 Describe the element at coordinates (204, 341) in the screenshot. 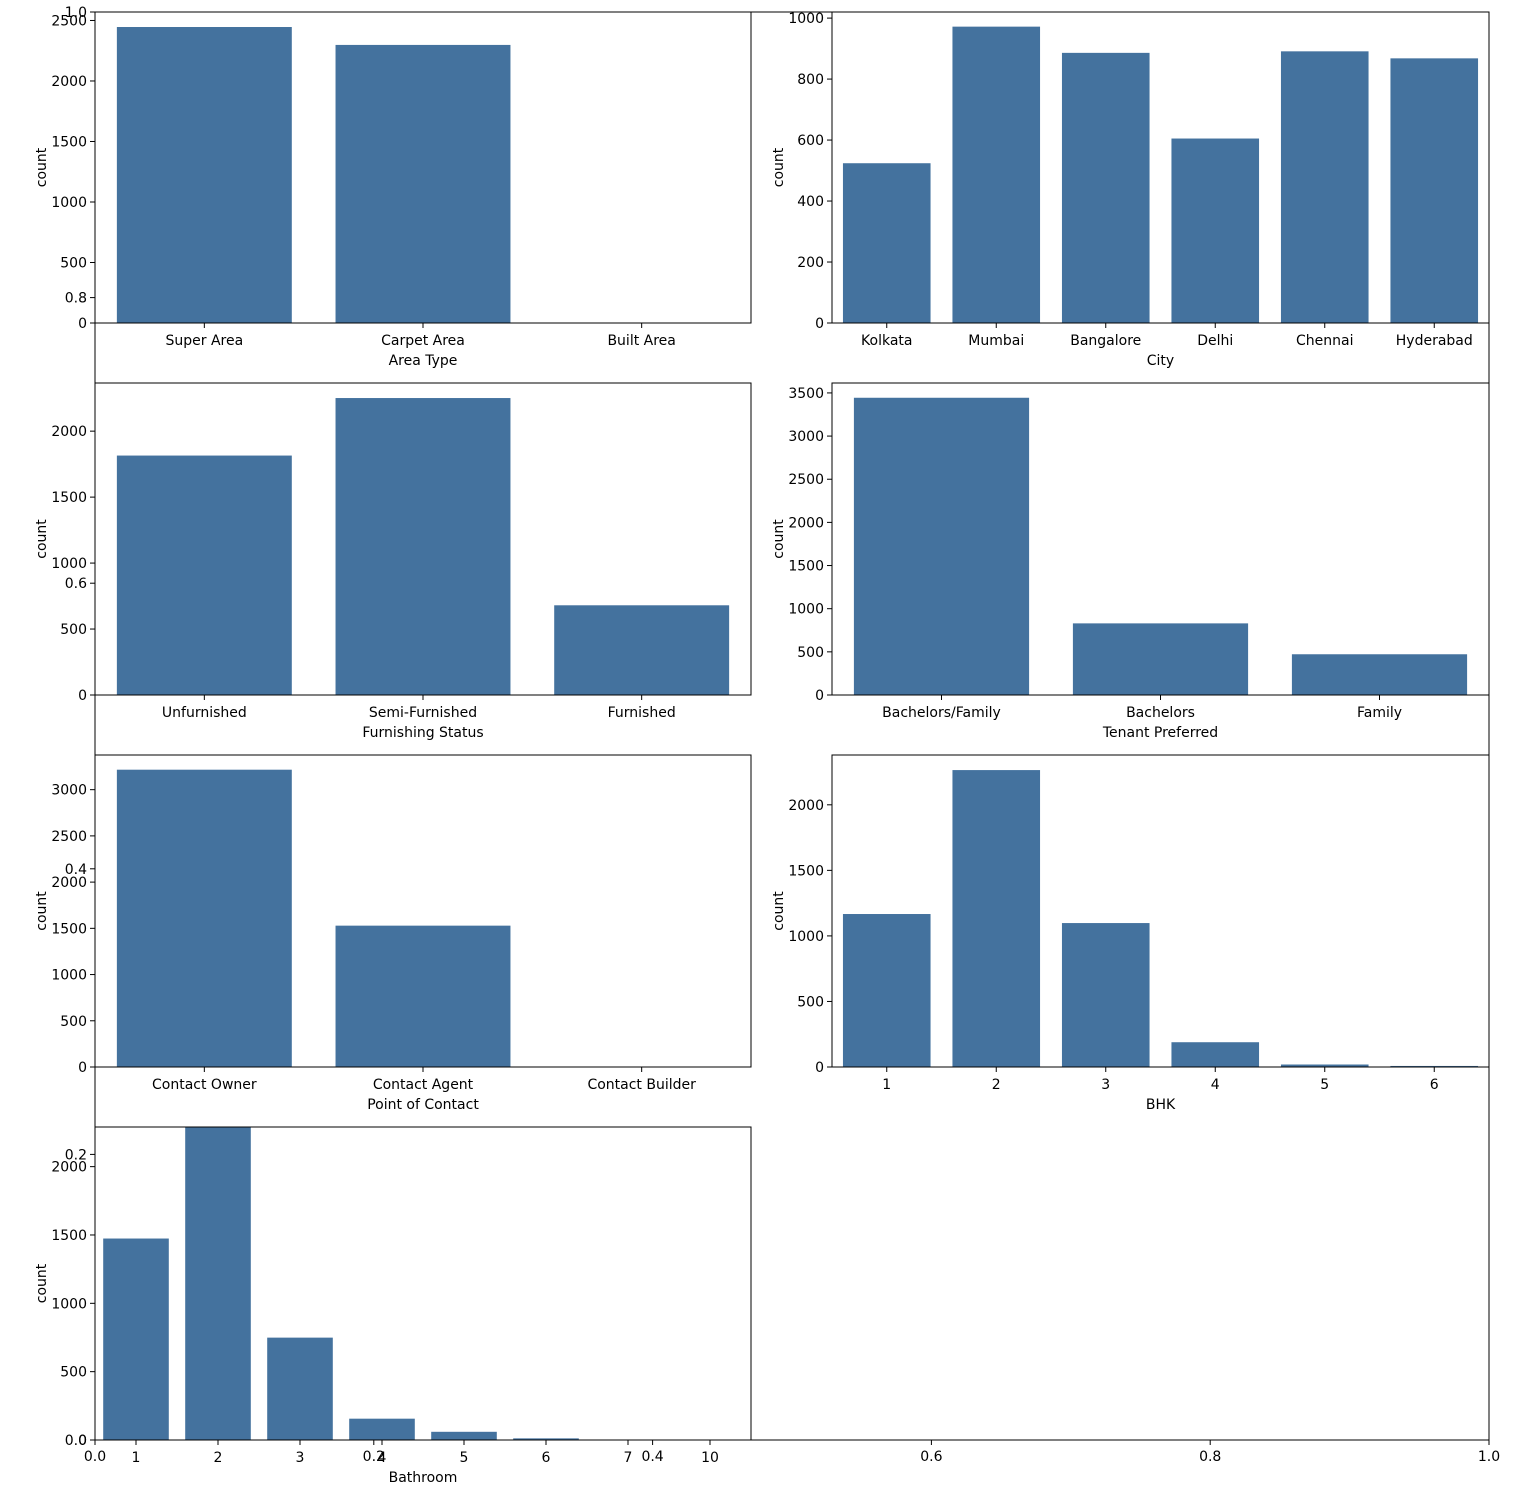

I see `x-tick-label: Super Area` at that location.